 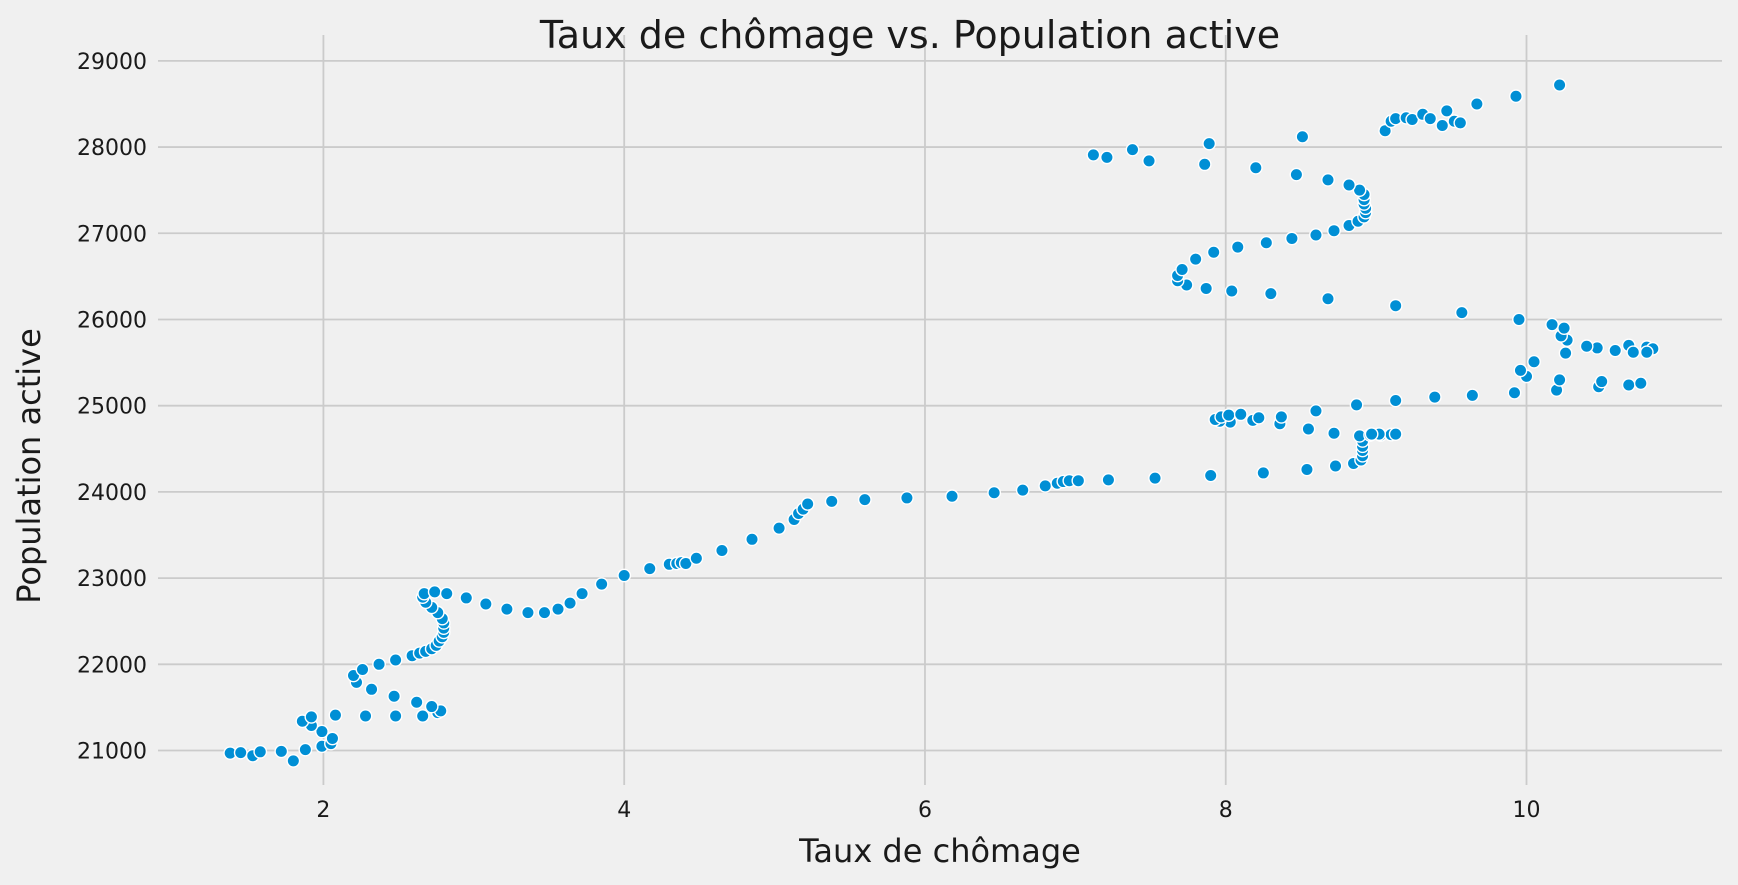 What do you see at coordinates (1527, 810) in the screenshot?
I see `x-tick-label: 10` at bounding box center [1527, 810].